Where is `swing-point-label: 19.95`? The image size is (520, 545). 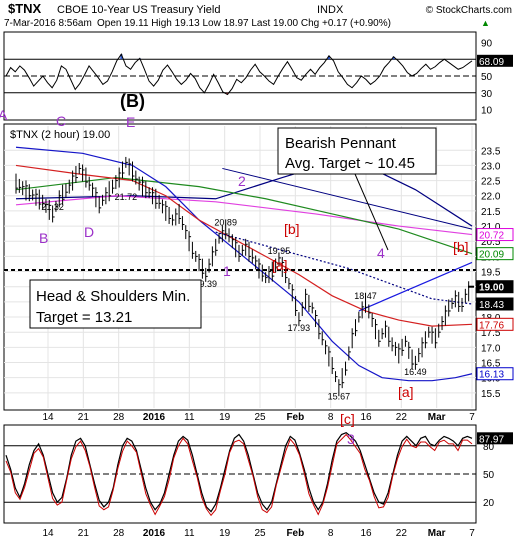
swing-point-label: 19.95 is located at coordinates (279, 251).